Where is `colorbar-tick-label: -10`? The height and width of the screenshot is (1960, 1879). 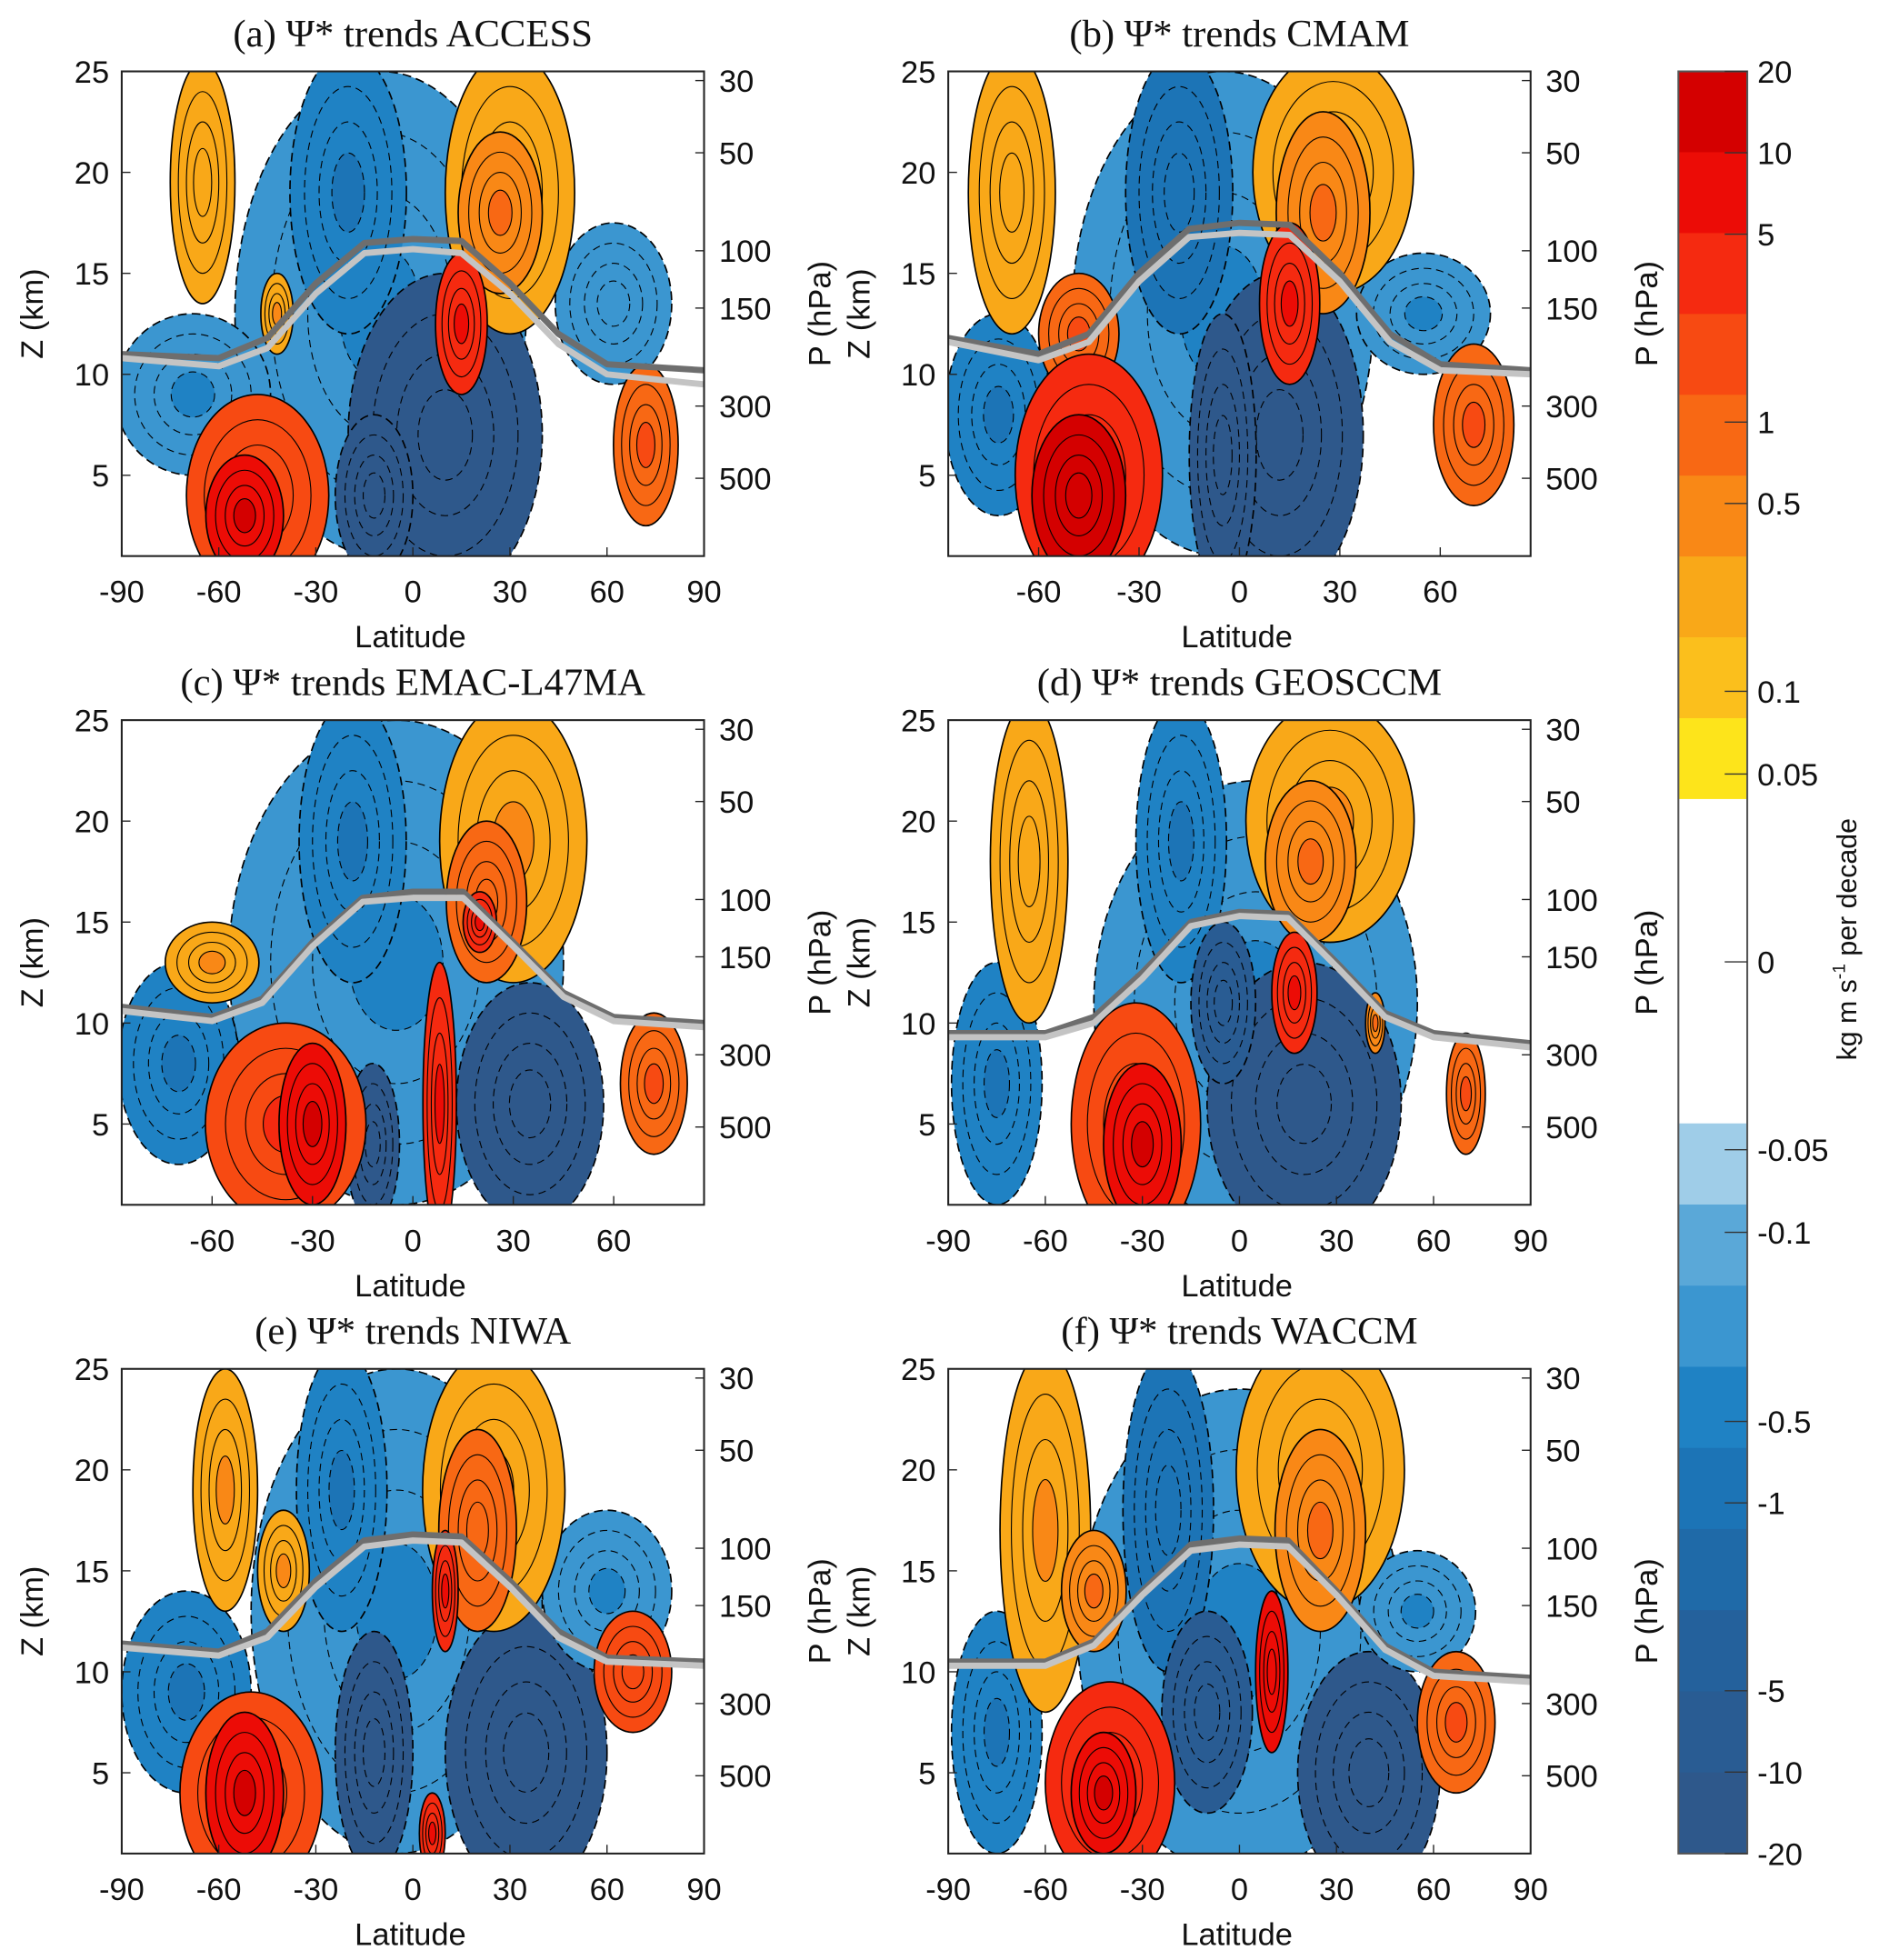
colorbar-tick-label: -10 is located at coordinates (1780, 1773).